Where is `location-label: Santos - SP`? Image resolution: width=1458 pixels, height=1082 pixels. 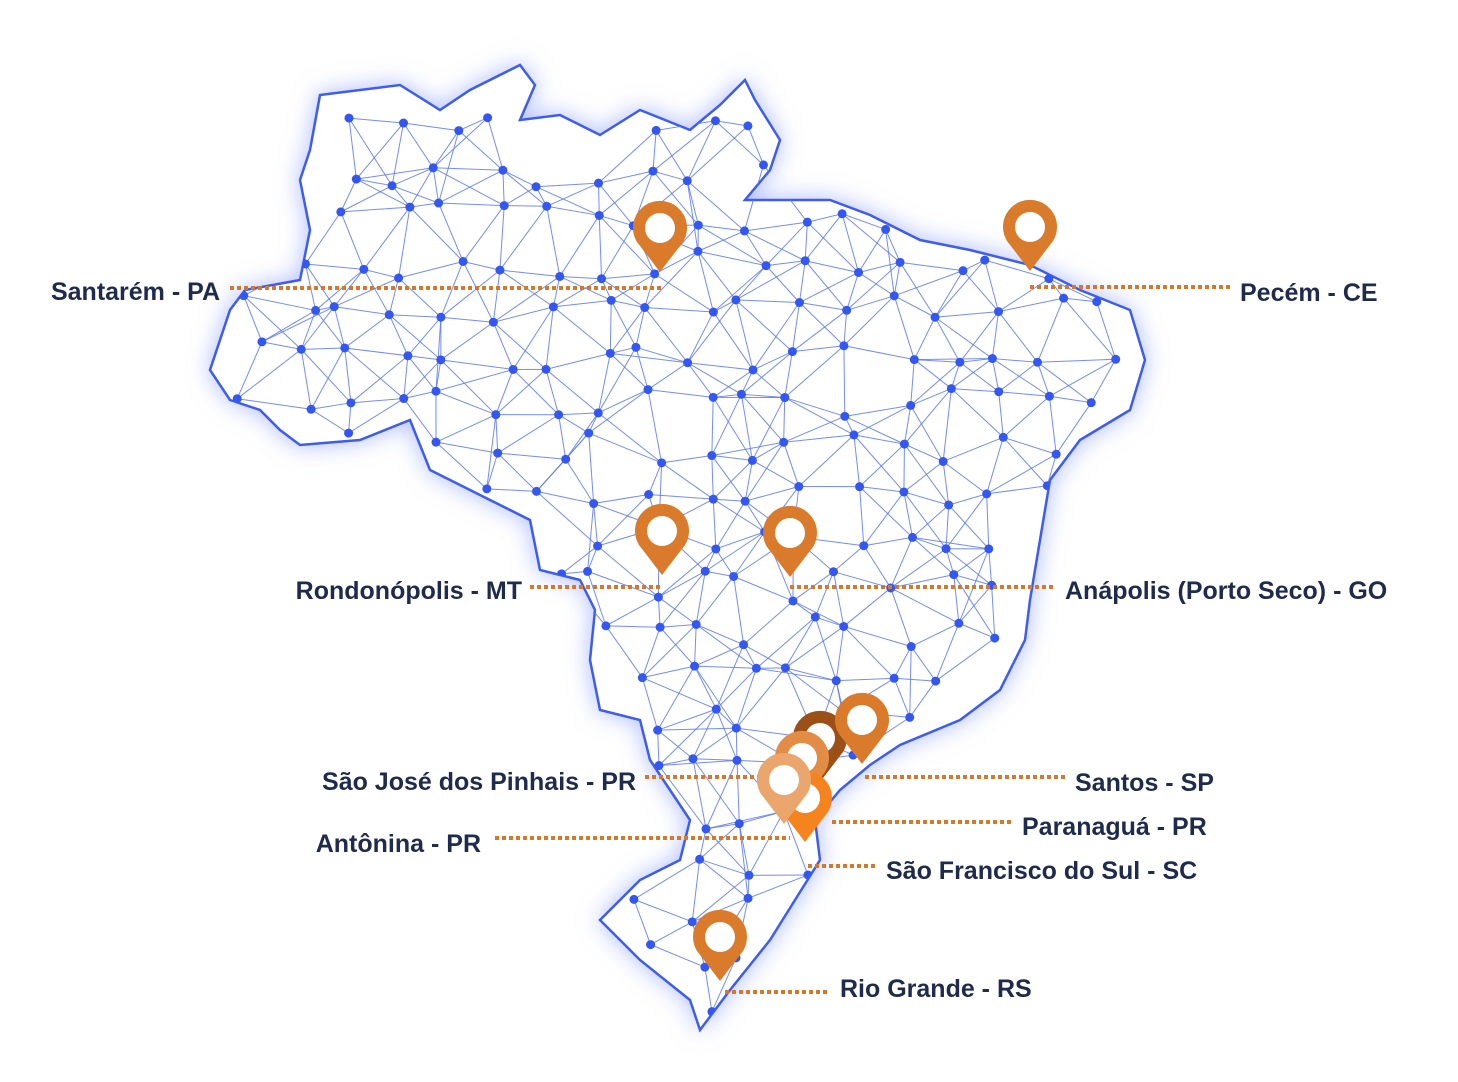 location-label: Santos - SP is located at coordinates (1144, 783).